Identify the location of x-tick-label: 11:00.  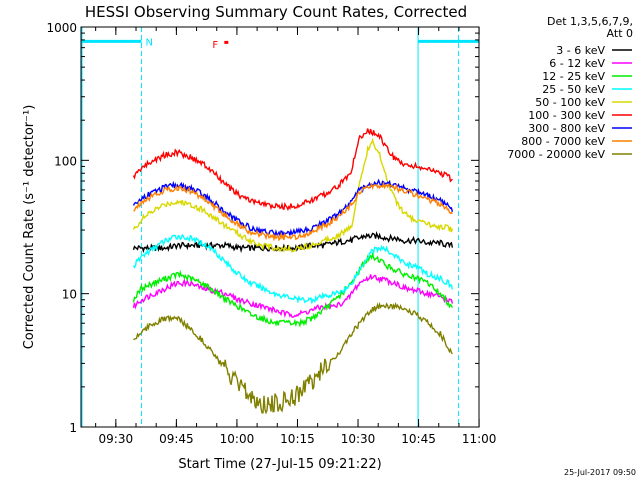
(479, 439).